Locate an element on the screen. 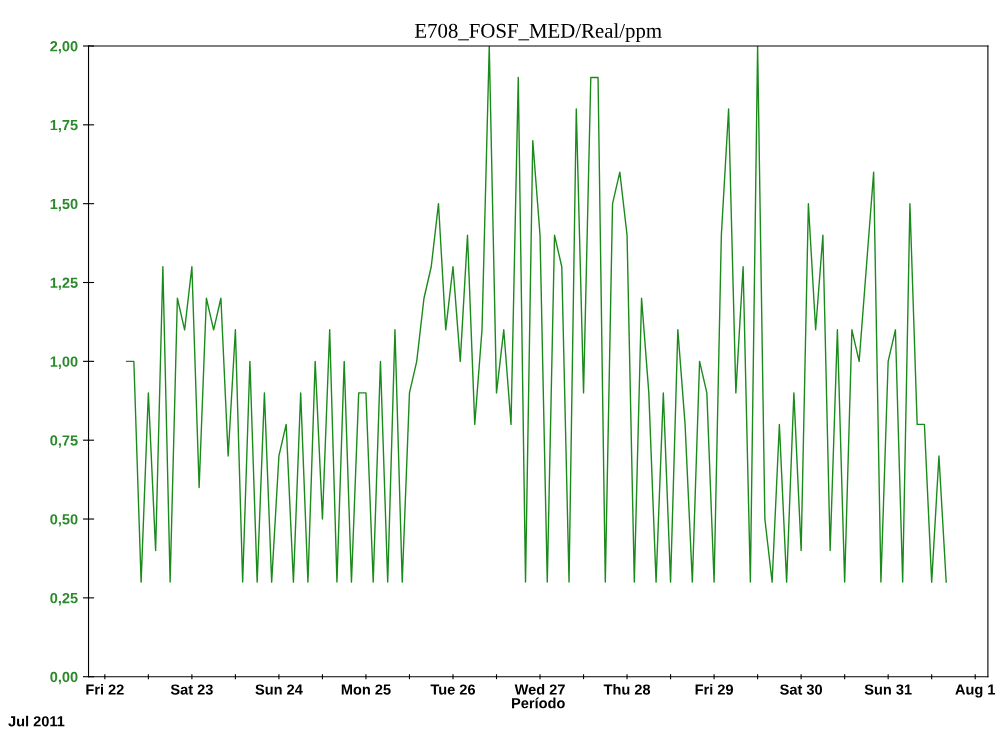  y-tick-label: 0,00 is located at coordinates (64, 678).